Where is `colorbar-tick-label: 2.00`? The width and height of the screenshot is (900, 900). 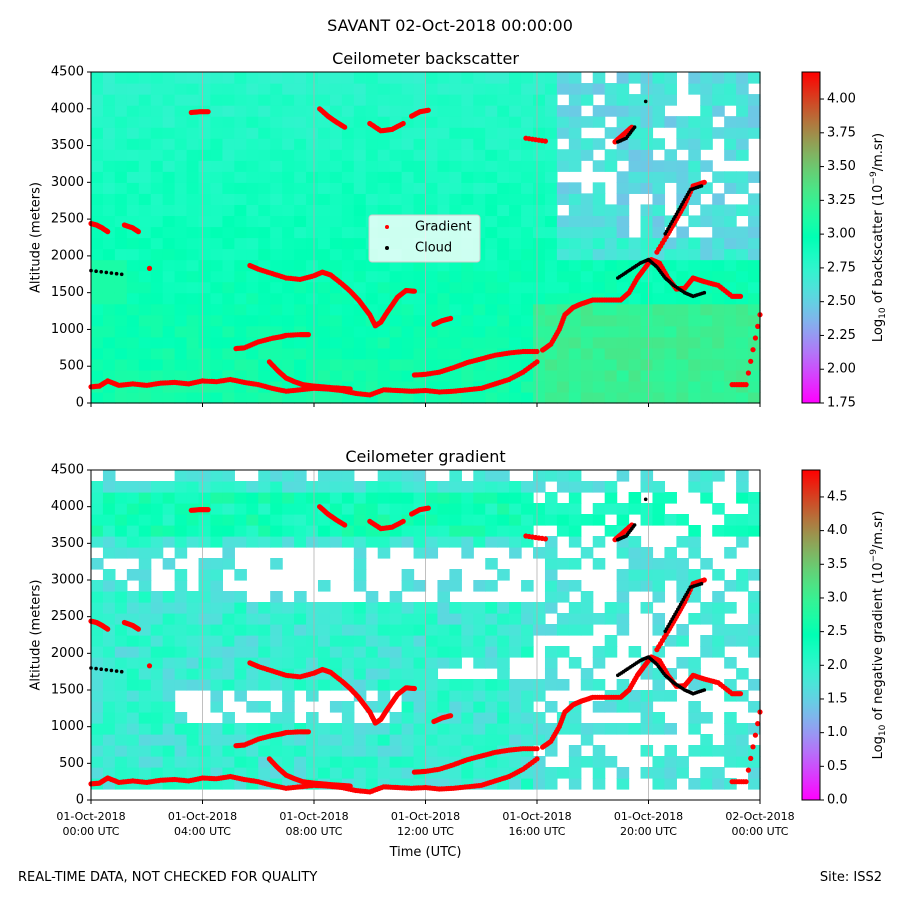
colorbar-tick-label: 2.00 is located at coordinates (841, 369).